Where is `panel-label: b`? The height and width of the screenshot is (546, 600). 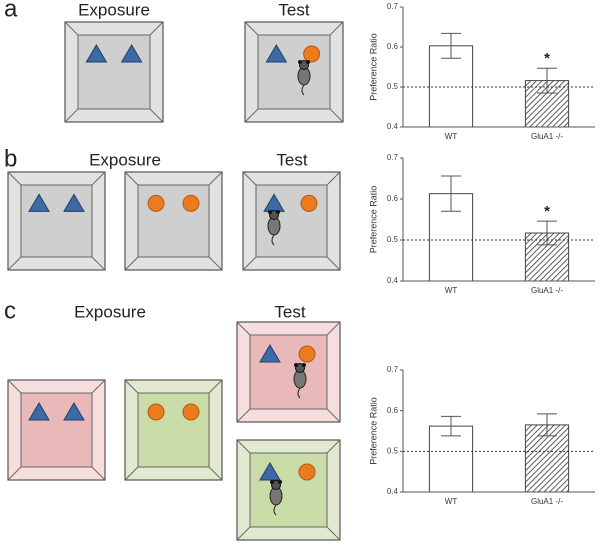 panel-label: b is located at coordinates (10, 158).